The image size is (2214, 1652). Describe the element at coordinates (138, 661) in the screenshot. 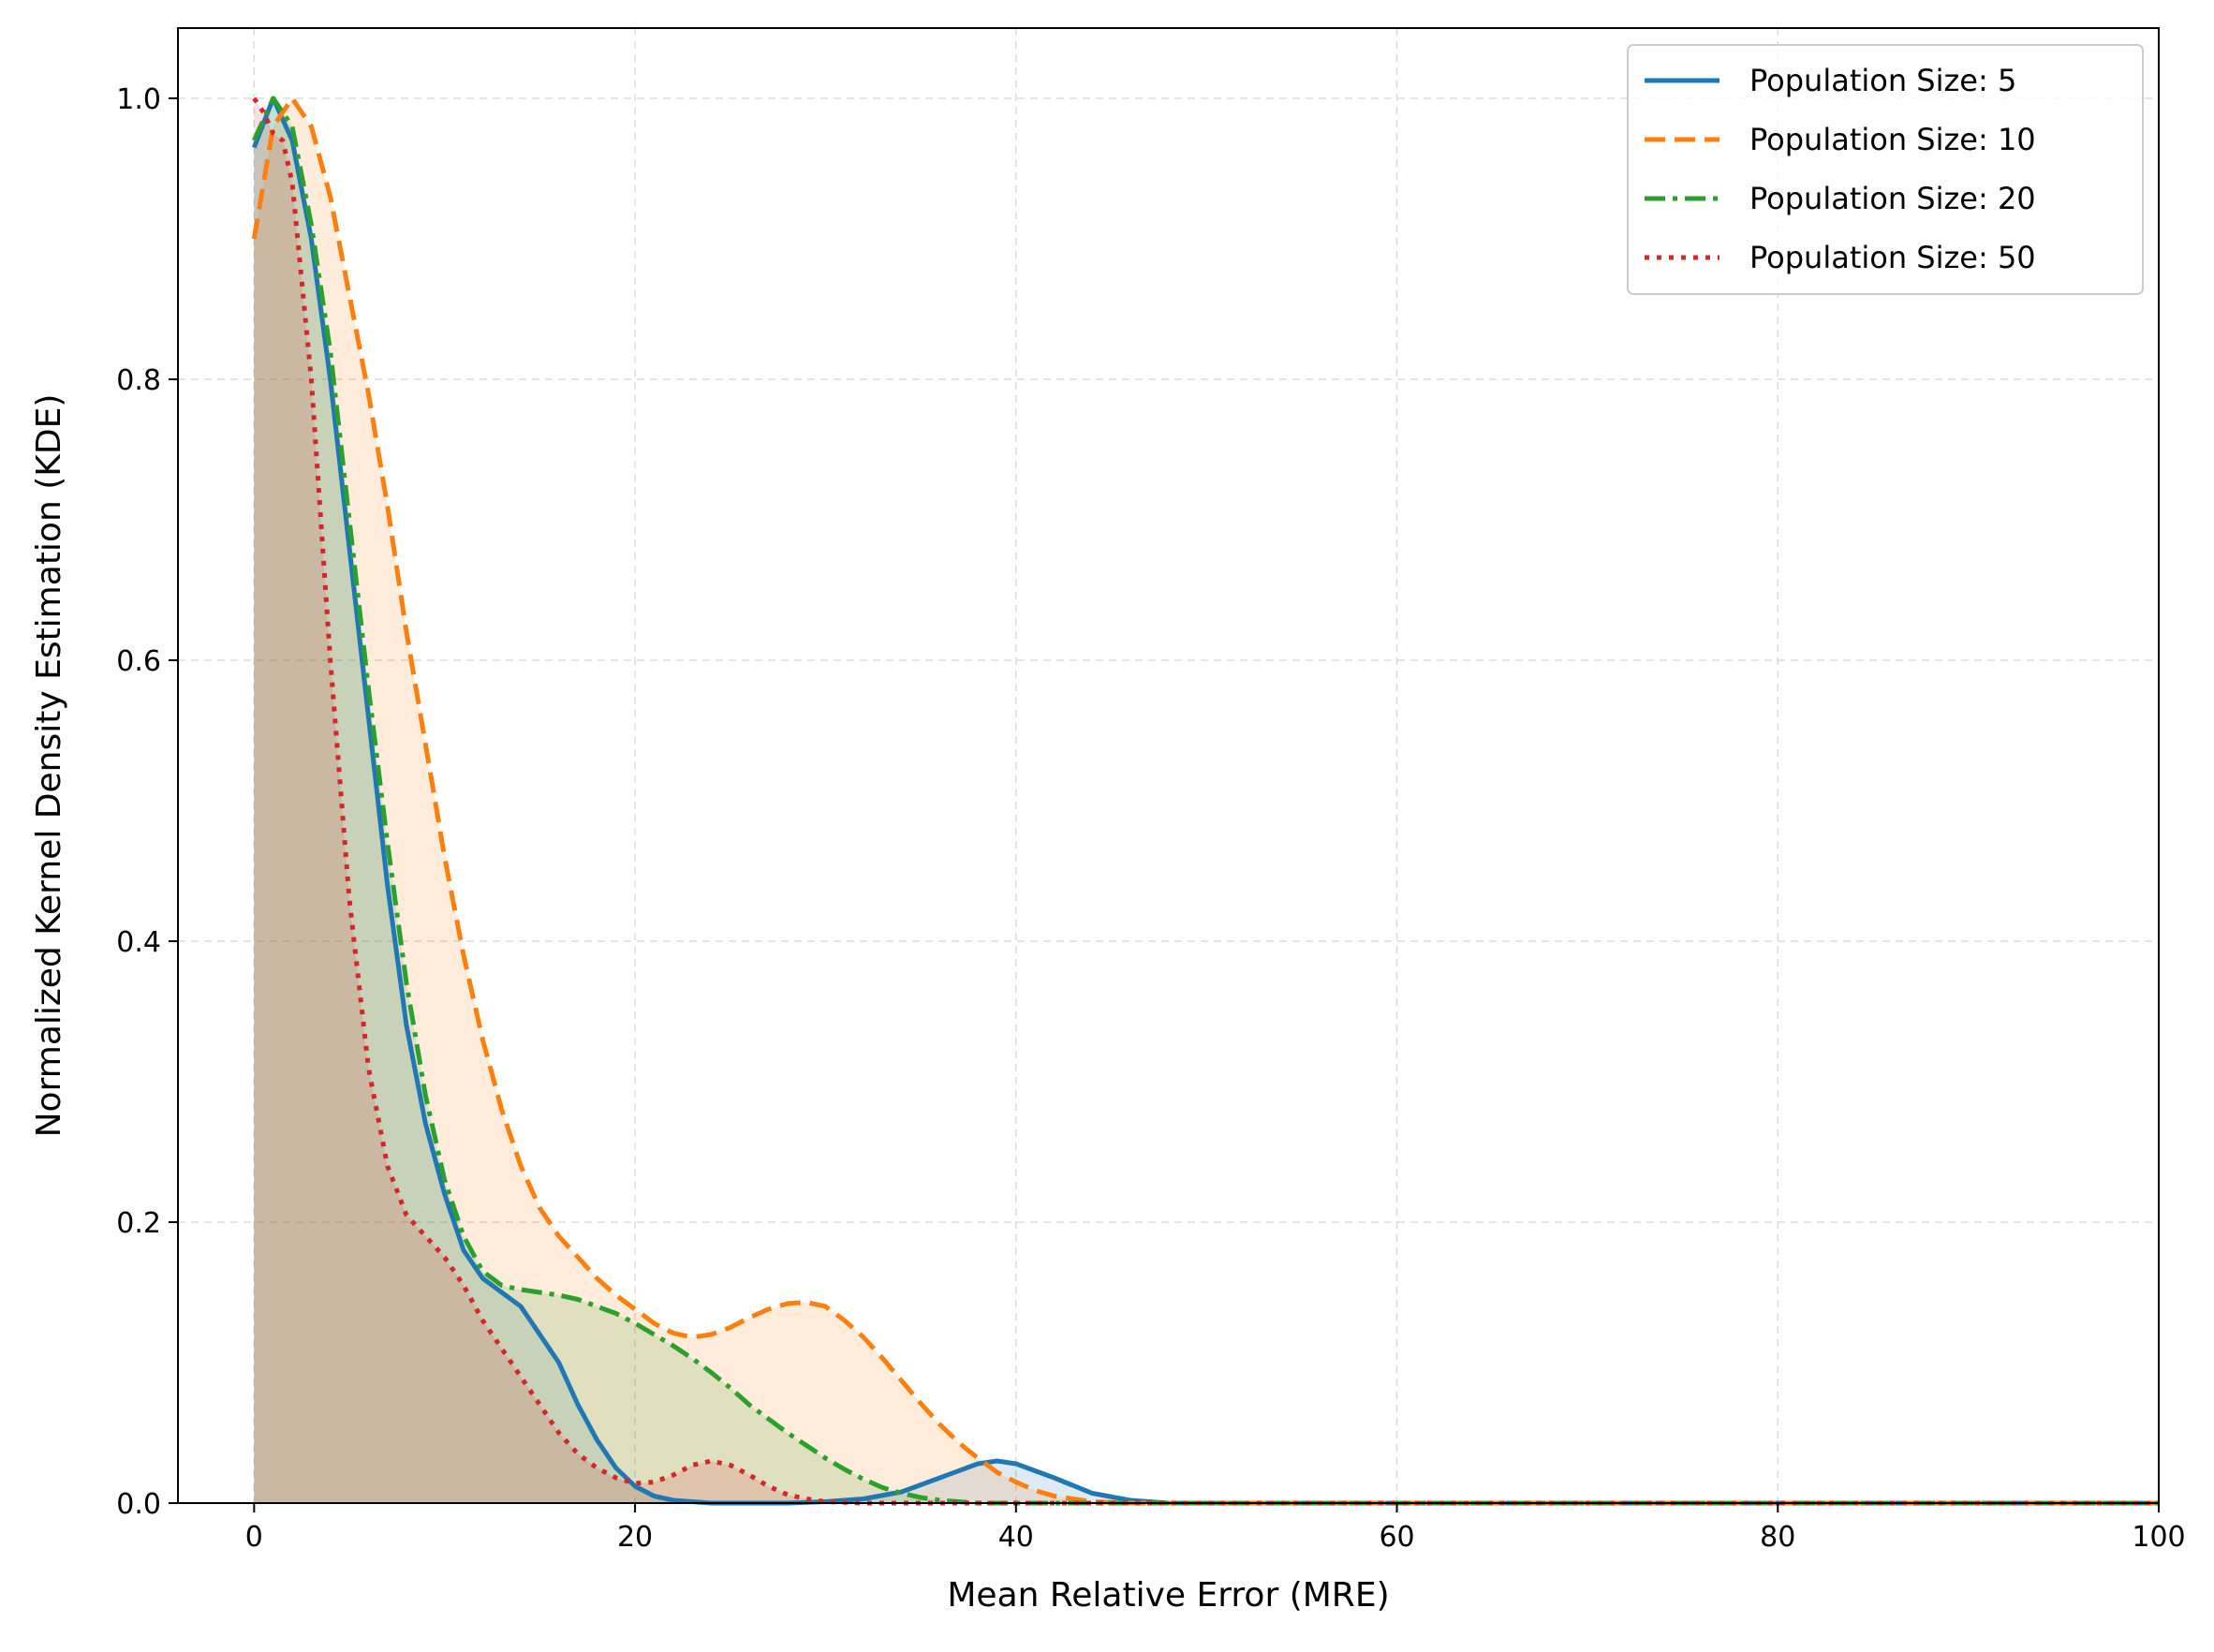

I see `y-tick-label: 0.6` at that location.